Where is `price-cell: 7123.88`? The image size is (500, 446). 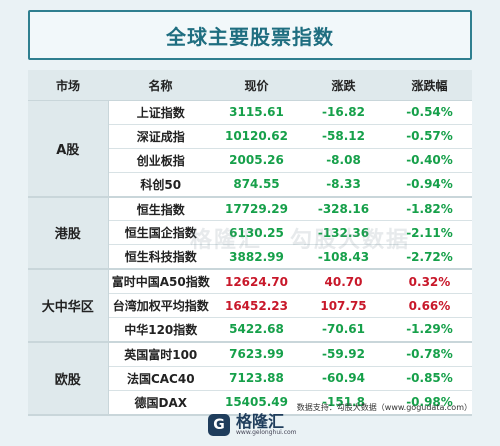
price-cell: 7123.88 is located at coordinates (256, 378).